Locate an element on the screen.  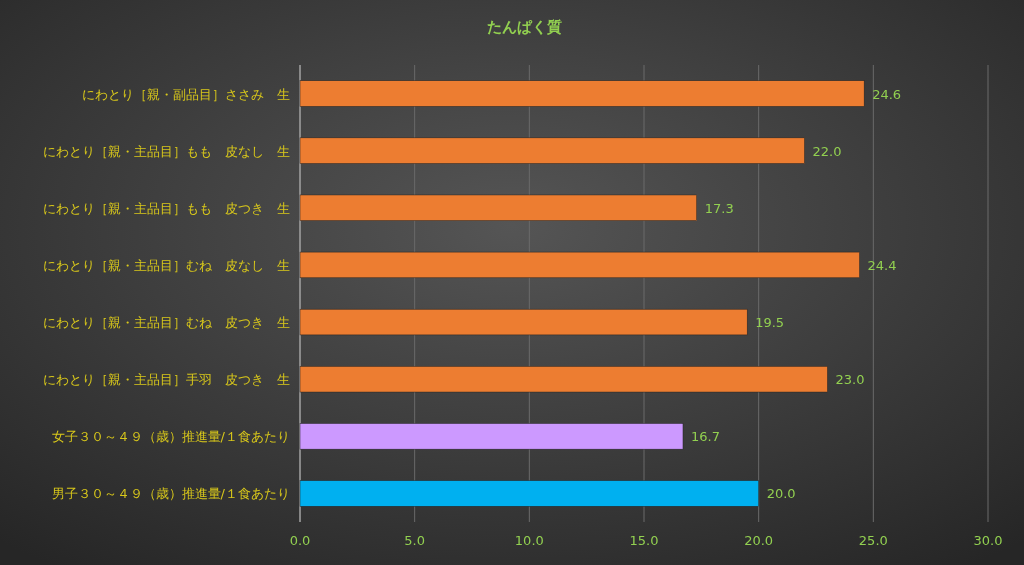
x-tick-label: 30.0 is located at coordinates (988, 540).